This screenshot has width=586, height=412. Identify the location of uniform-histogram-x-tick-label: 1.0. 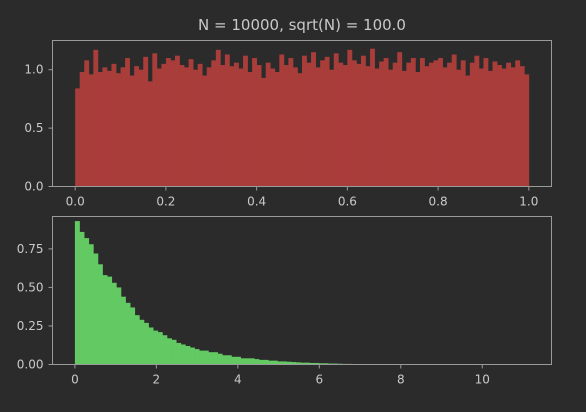
(528, 202).